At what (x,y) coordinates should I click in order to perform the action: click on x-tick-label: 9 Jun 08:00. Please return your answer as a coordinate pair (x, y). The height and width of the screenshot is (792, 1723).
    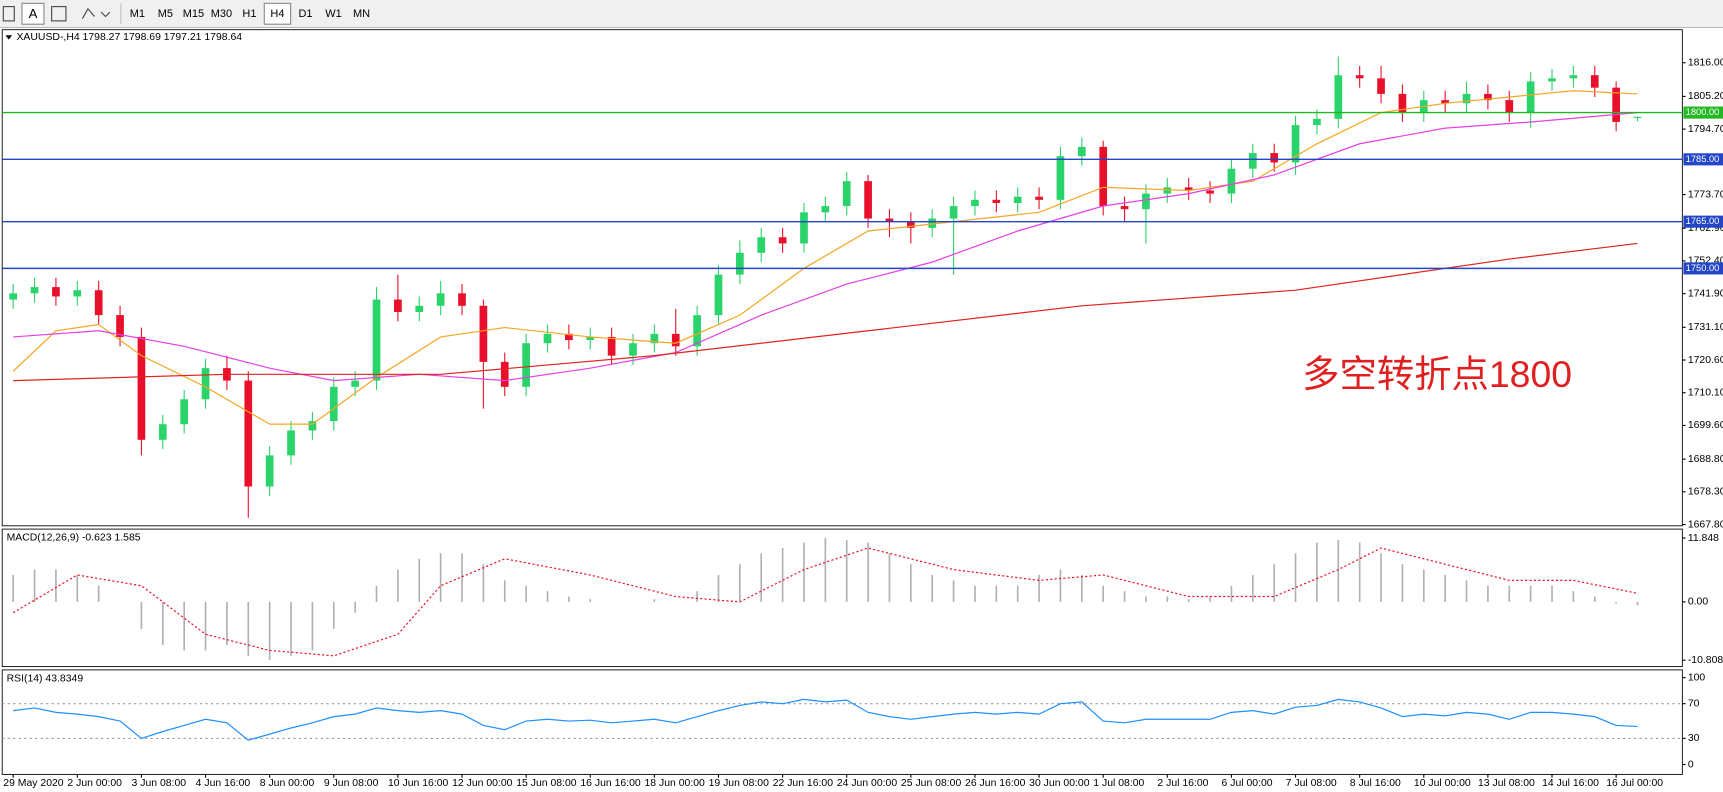
    Looking at the image, I should click on (351, 783).